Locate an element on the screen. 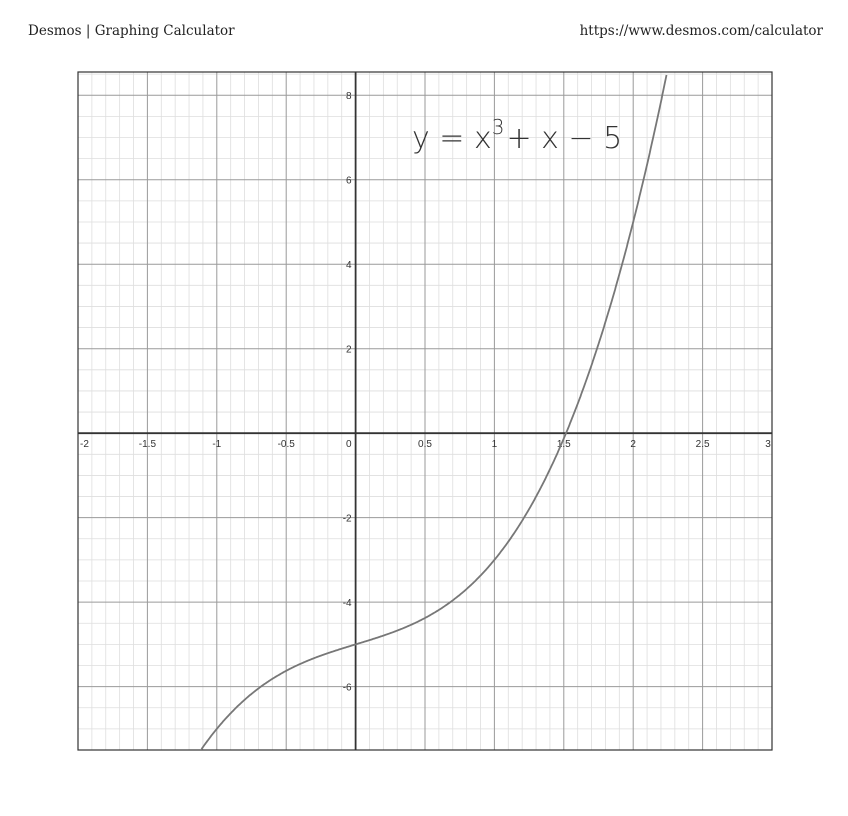 Image resolution: width=848 pixels, height=816 pixels. x-tick-label: 1.5 is located at coordinates (564, 444).